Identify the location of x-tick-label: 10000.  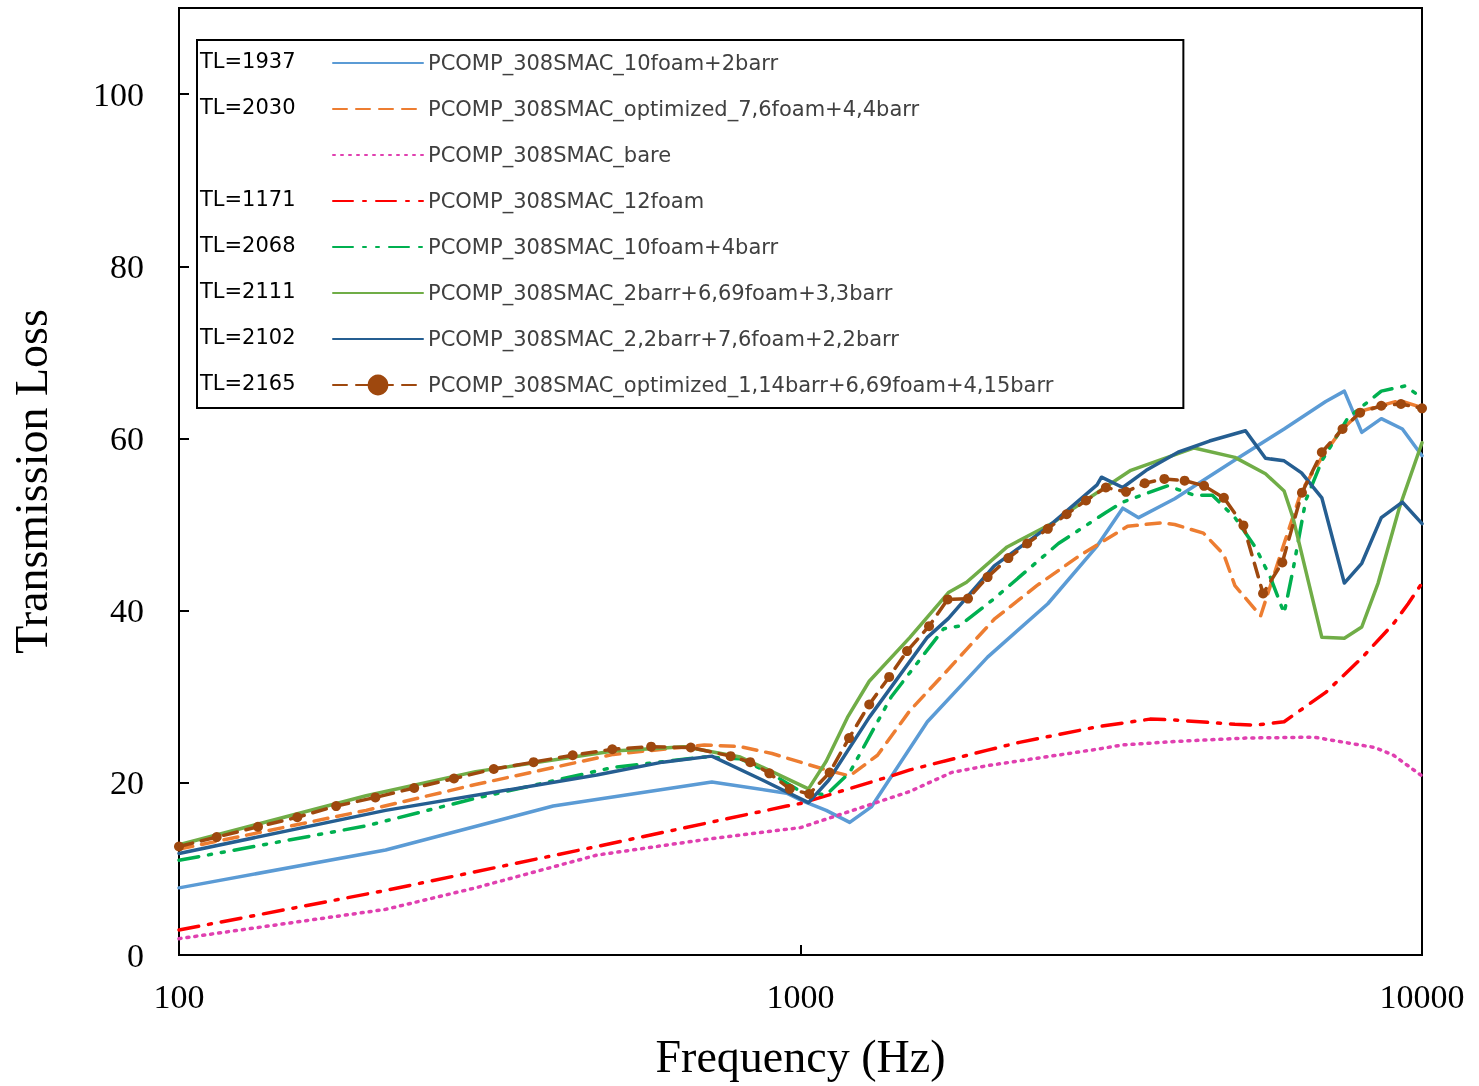
(1422, 996).